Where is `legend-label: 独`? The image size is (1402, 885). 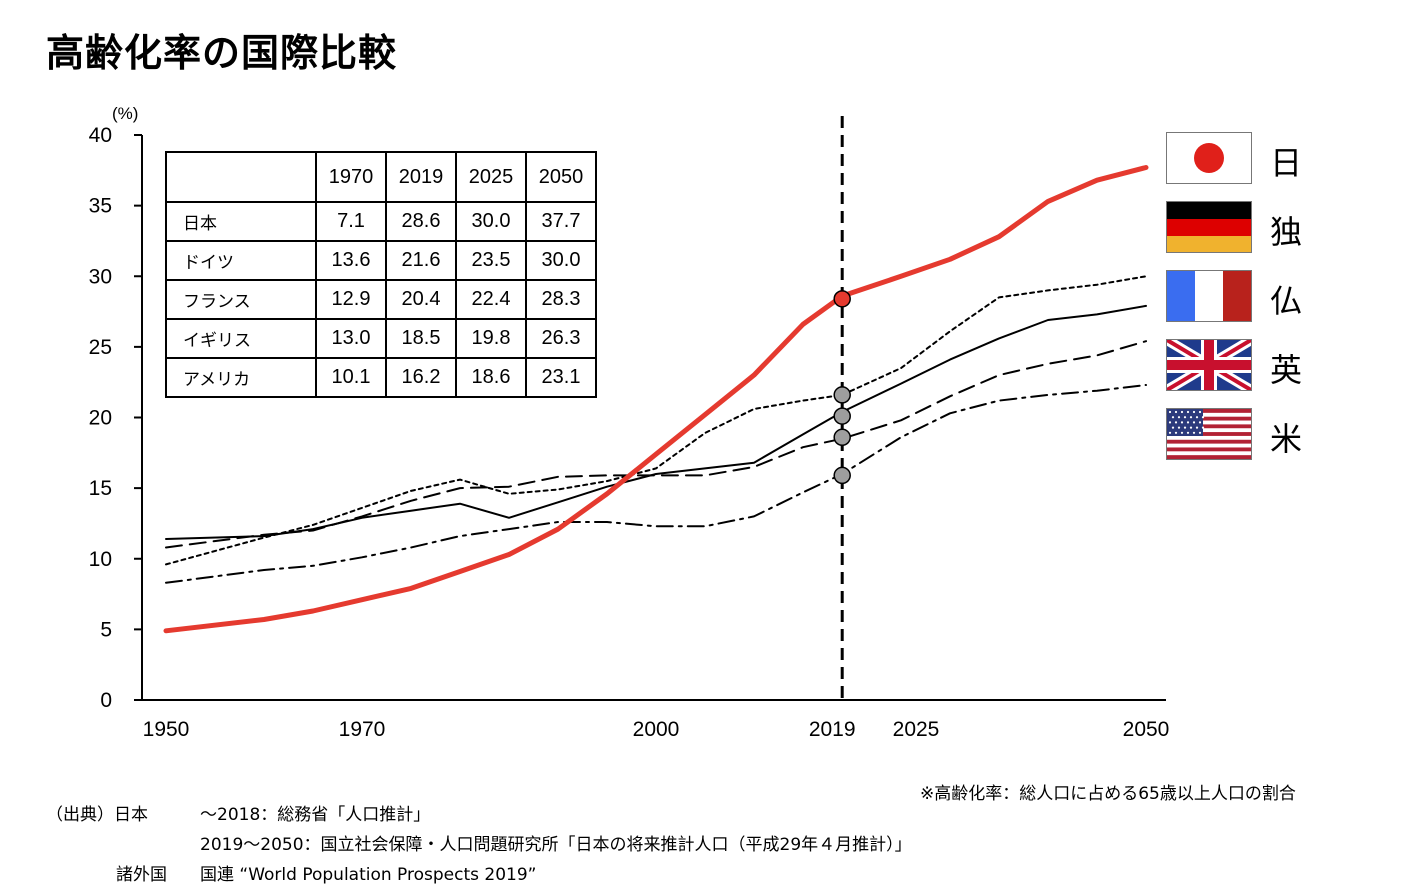 legend-label: 独 is located at coordinates (1286, 232).